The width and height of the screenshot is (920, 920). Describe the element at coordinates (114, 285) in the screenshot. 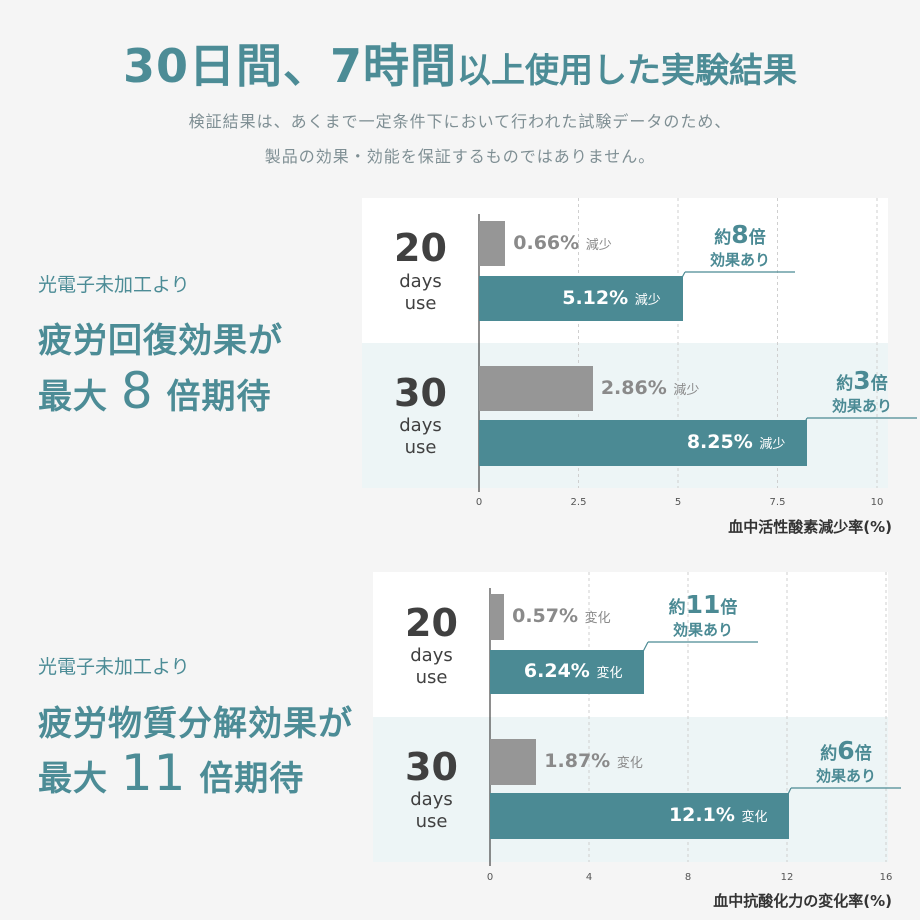

I see `section1-lead: 光電子未加工より` at that location.